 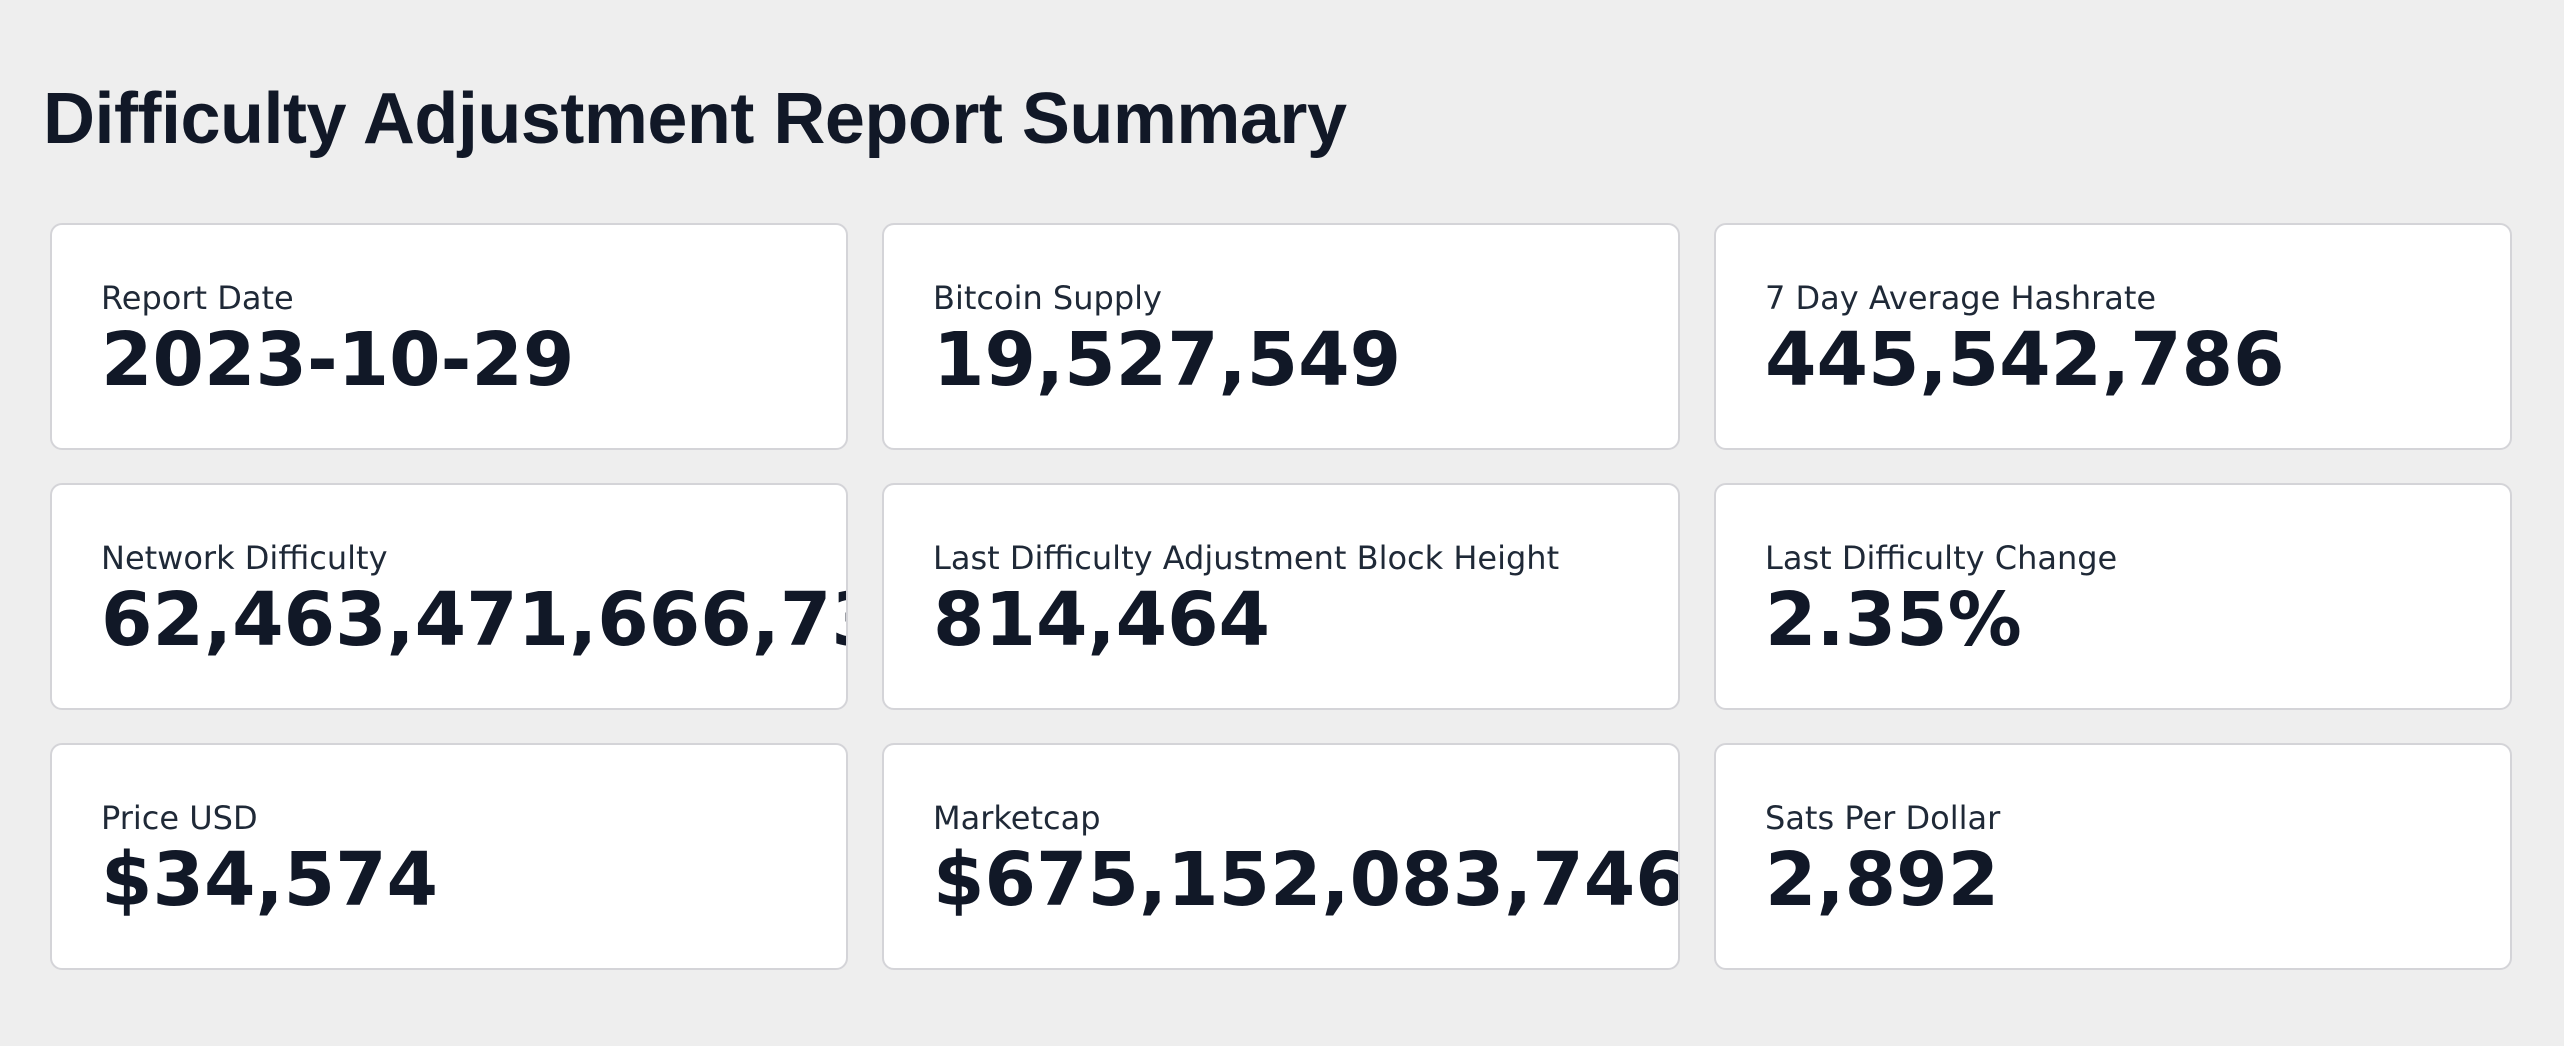 I want to click on card-bitcoin-supply: Bitcoin Supply 19,527,549, so click(x=1281, y=336).